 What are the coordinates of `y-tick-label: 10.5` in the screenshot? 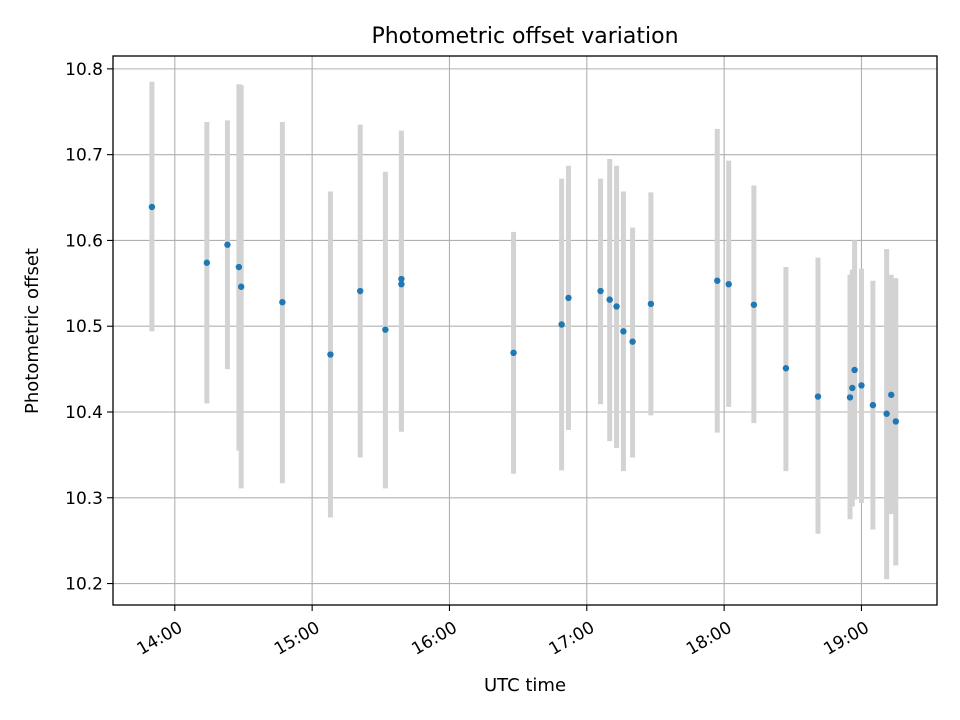 It's located at (84, 327).